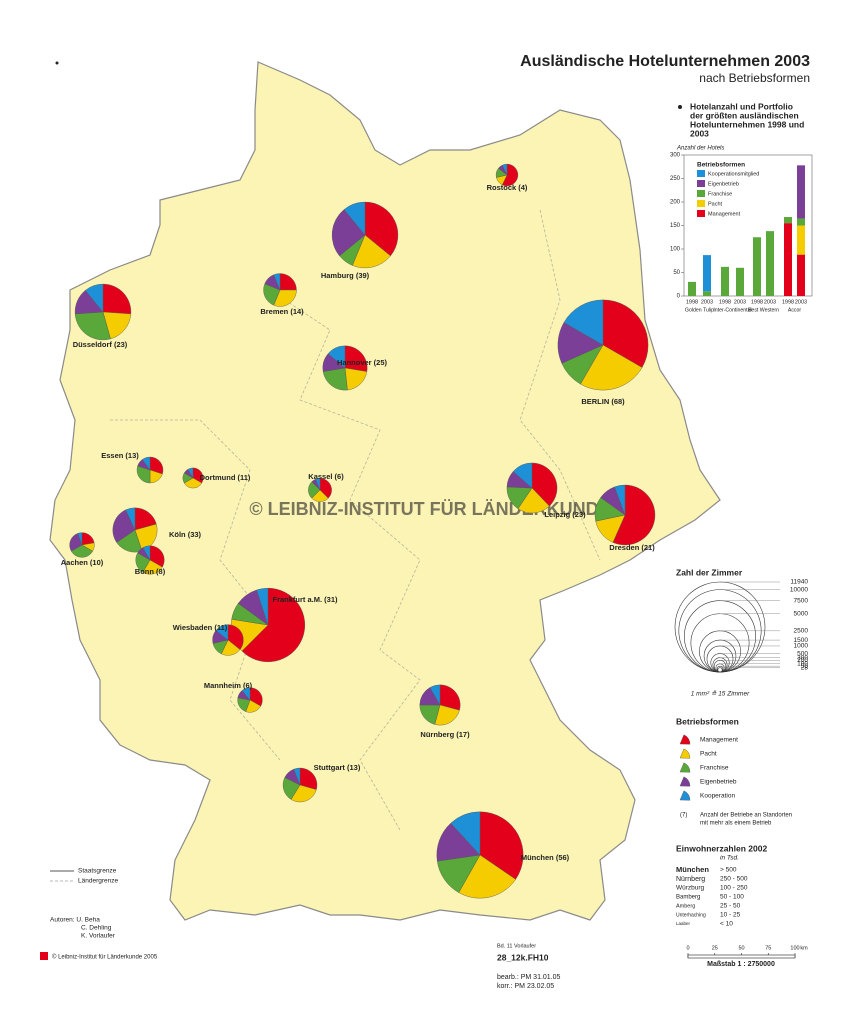 The width and height of the screenshot is (851, 1020). What do you see at coordinates (82, 562) in the screenshot?
I see `city-label: Aachen (10)` at bounding box center [82, 562].